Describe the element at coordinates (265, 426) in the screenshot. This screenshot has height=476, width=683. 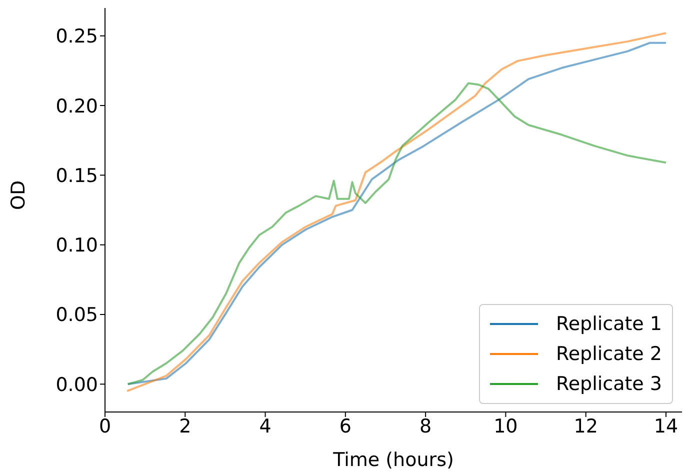
I see `x-tick-label: 4` at that location.